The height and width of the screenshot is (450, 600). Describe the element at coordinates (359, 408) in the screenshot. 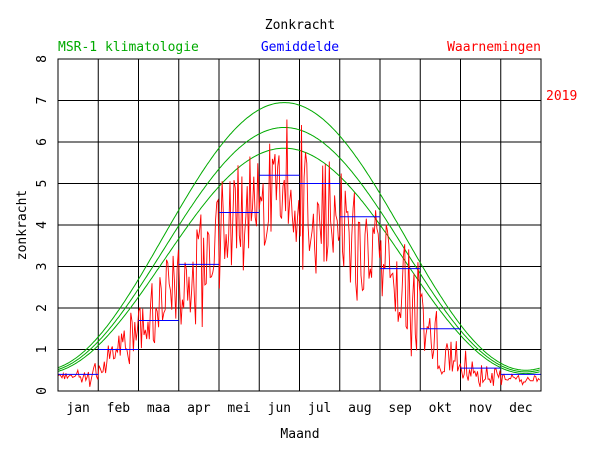

I see `x-tick-label-aug: aug` at that location.